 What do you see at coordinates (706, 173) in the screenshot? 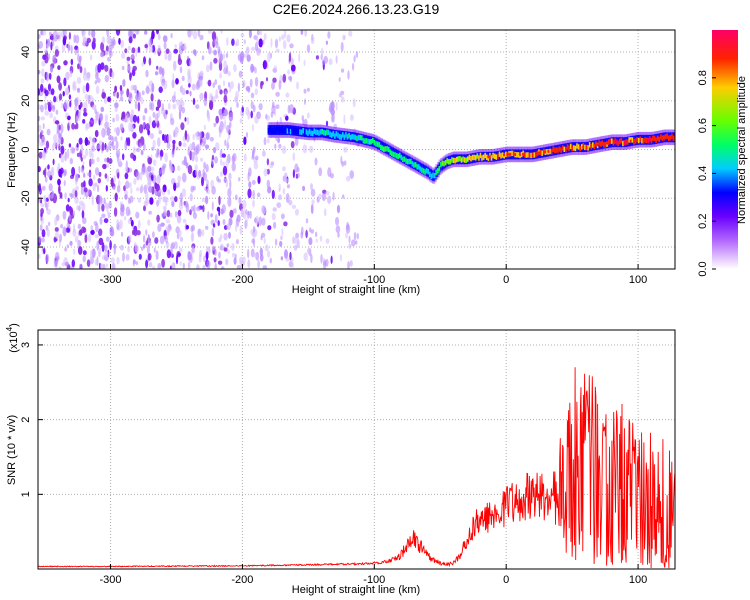
I see `colorbar-ticks: 0.0 0.2 0.4 0.6 0.8` at bounding box center [706, 173].